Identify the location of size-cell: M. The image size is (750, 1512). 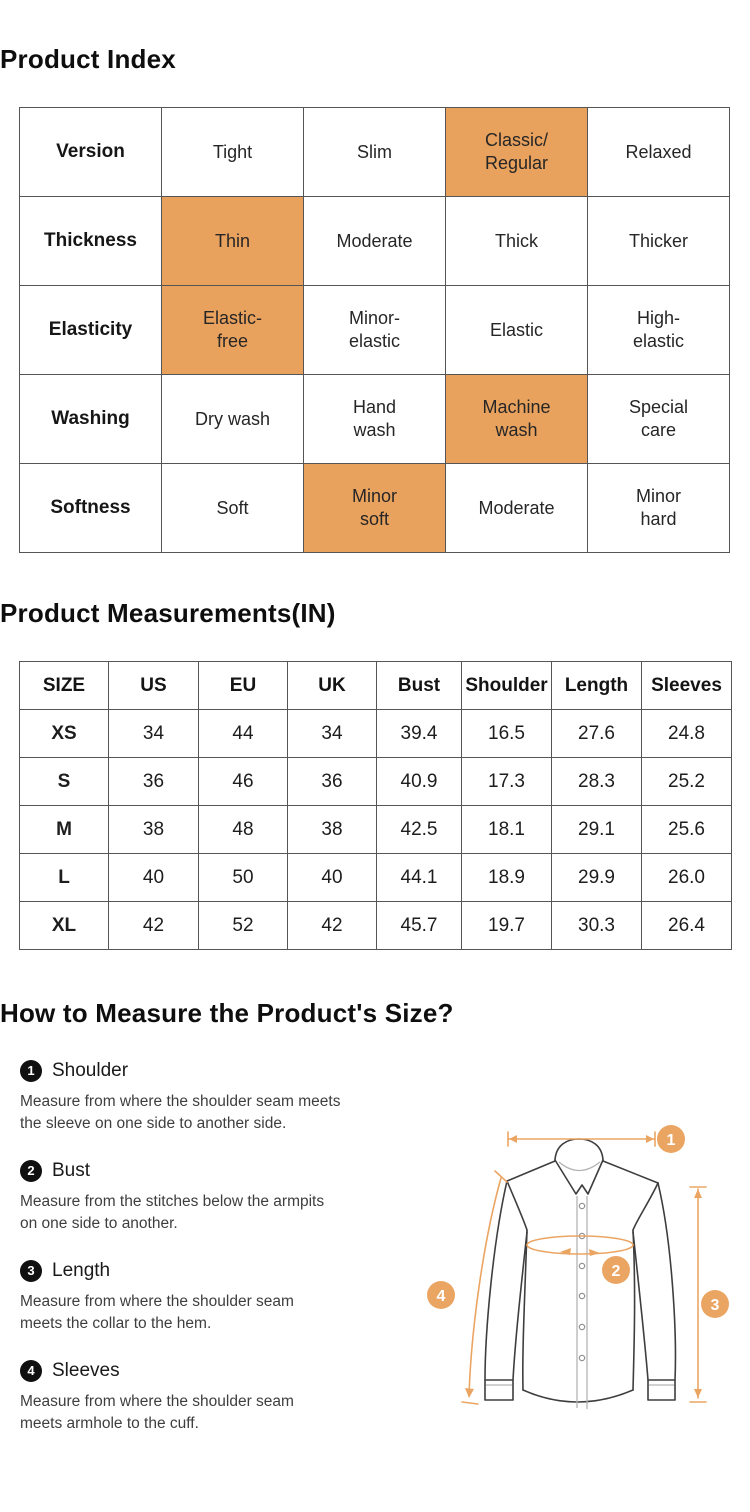
(64, 830).